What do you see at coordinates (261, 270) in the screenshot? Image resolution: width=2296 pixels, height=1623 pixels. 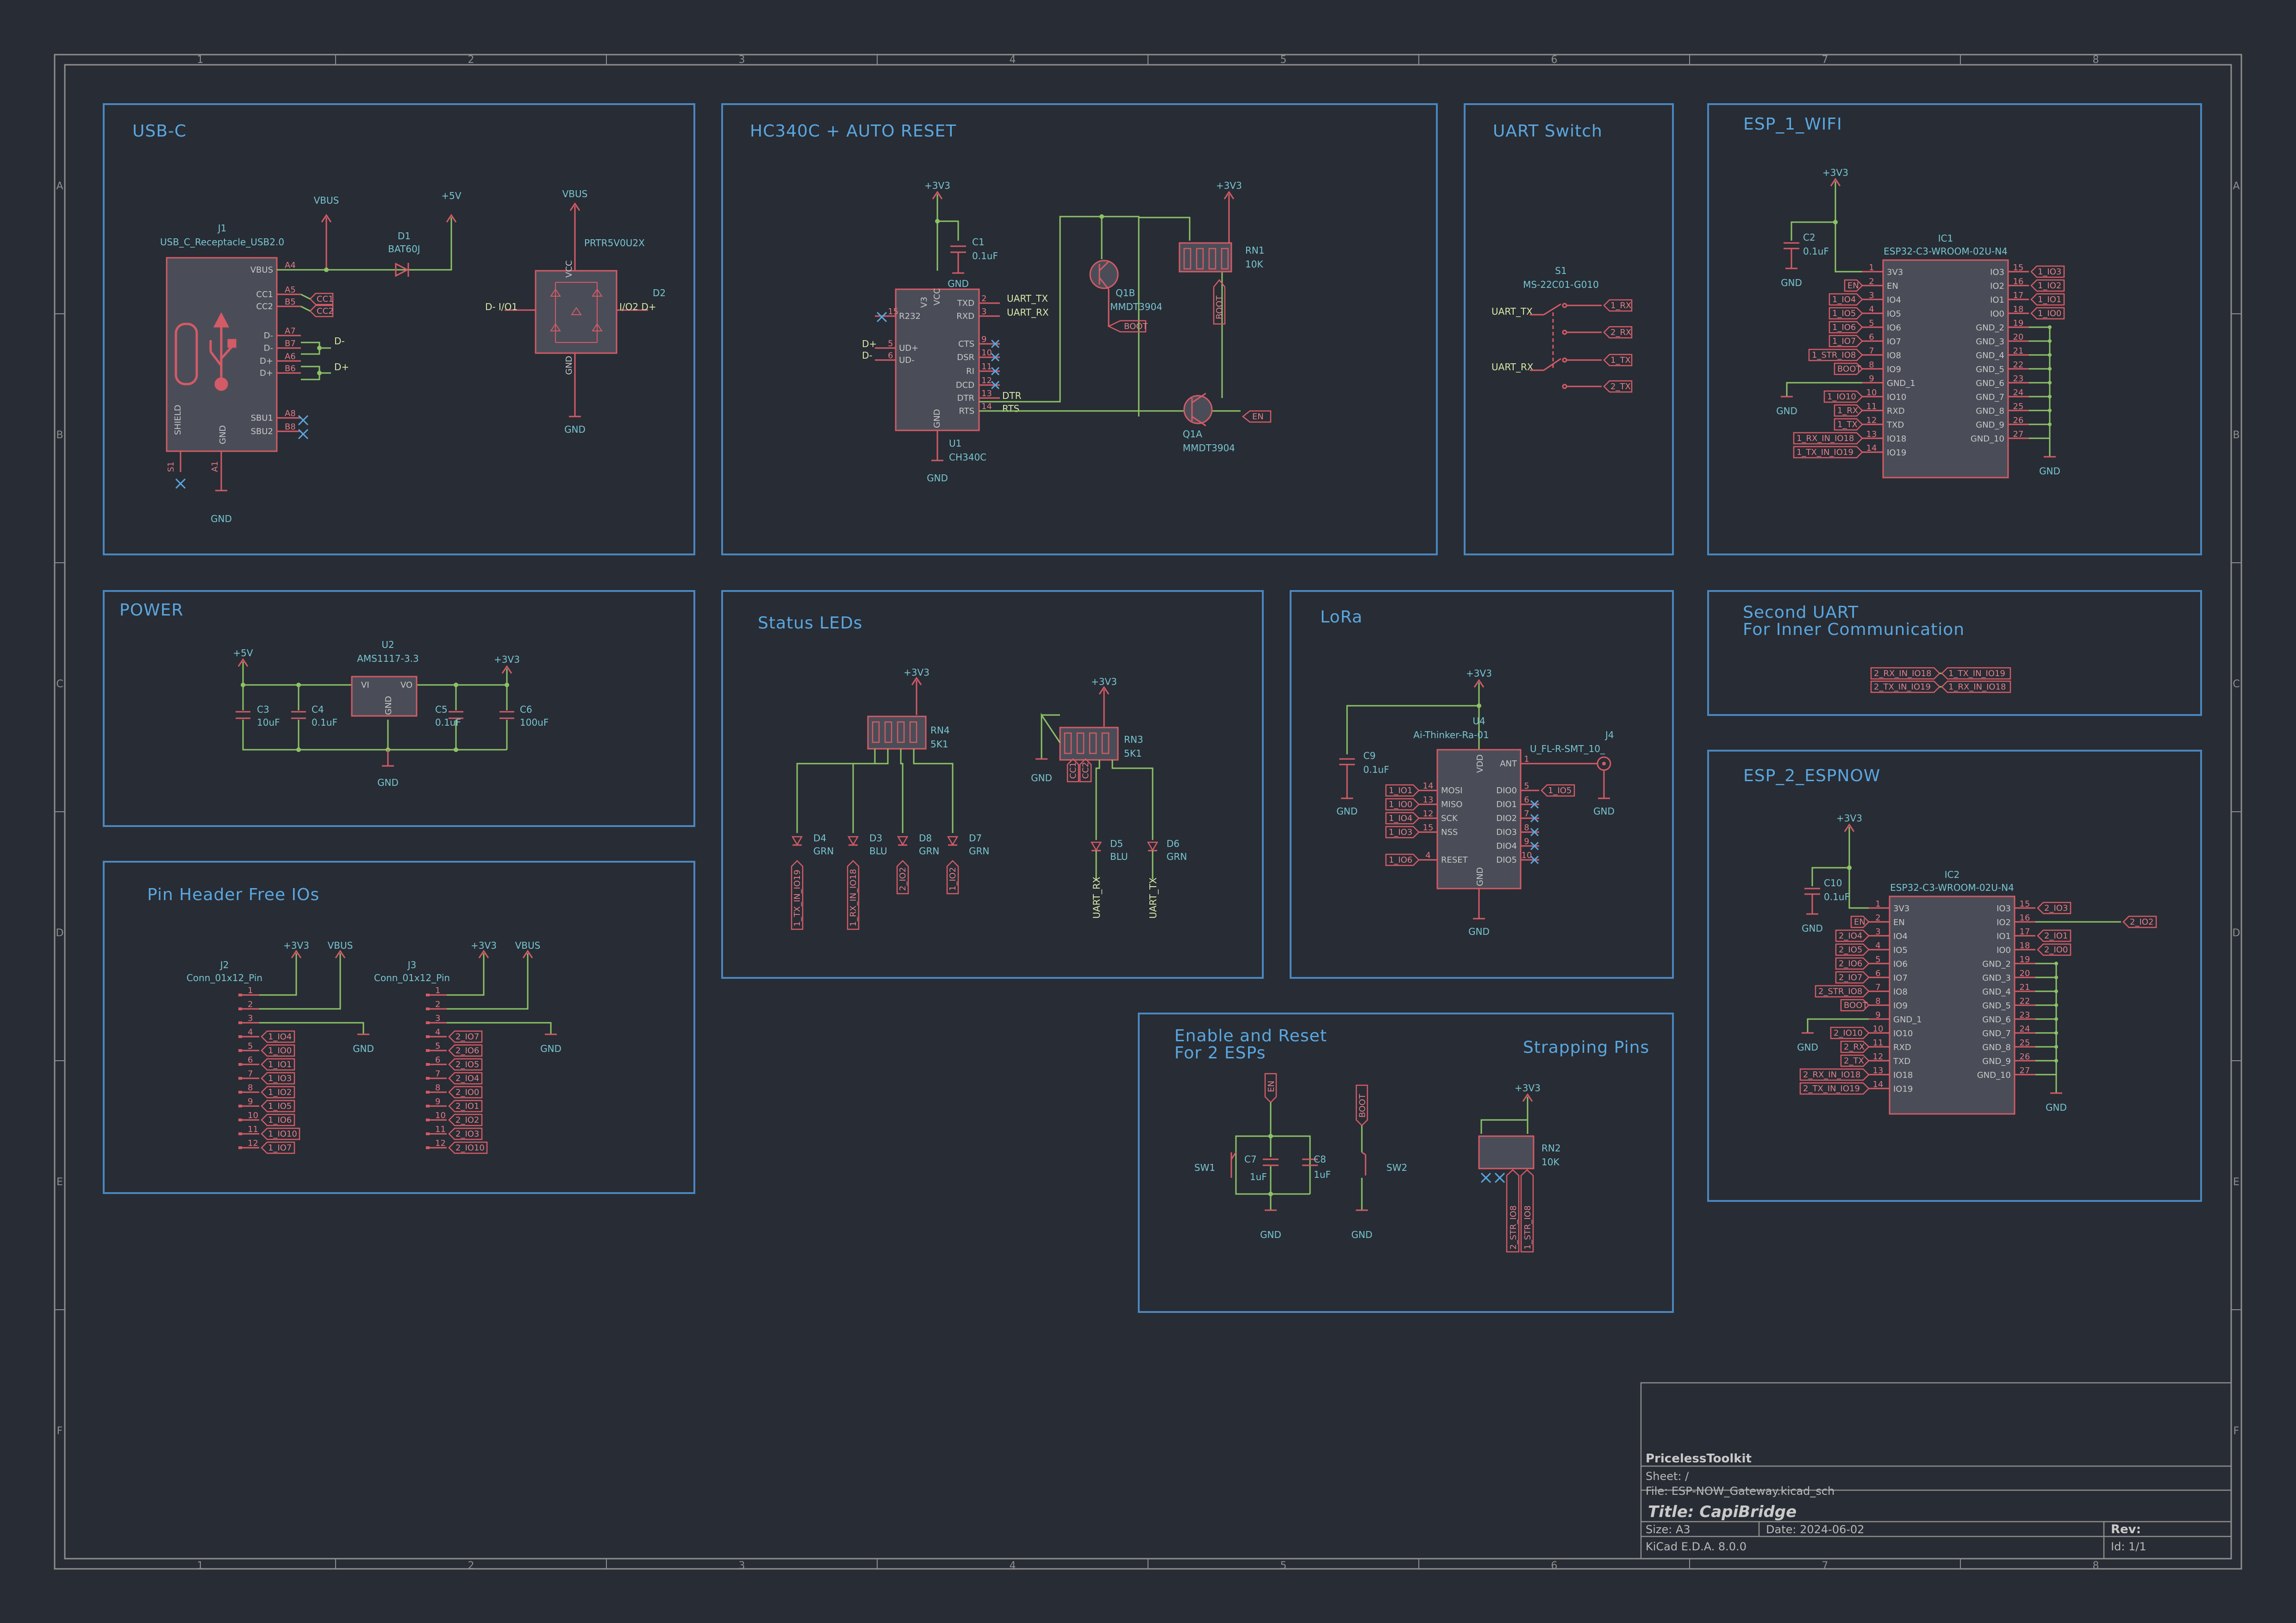 I see `j1-pin-name: VBUS` at bounding box center [261, 270].